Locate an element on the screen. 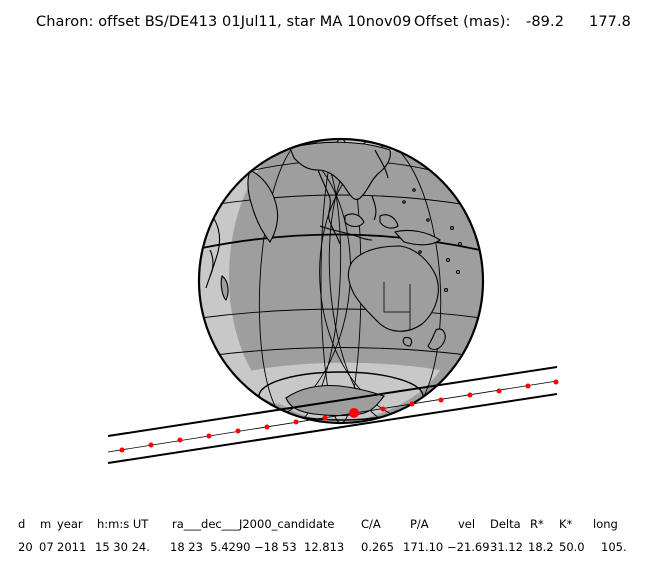  value-time: 15 30 24. is located at coordinates (122, 547).